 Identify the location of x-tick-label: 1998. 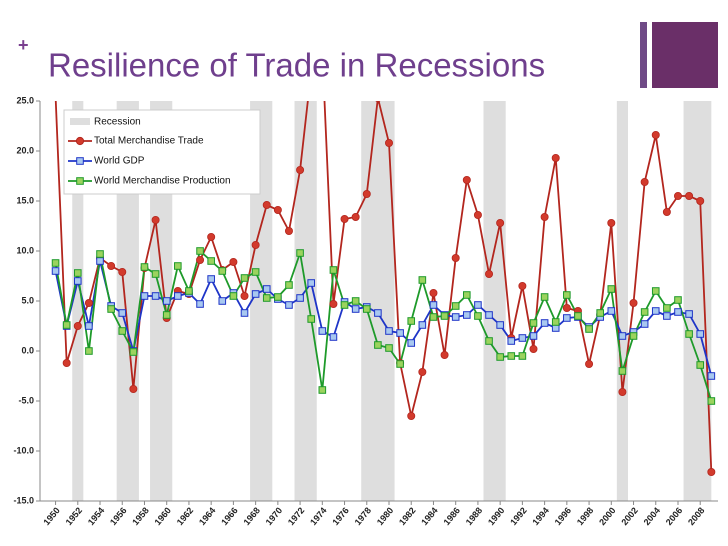
(585, 516).